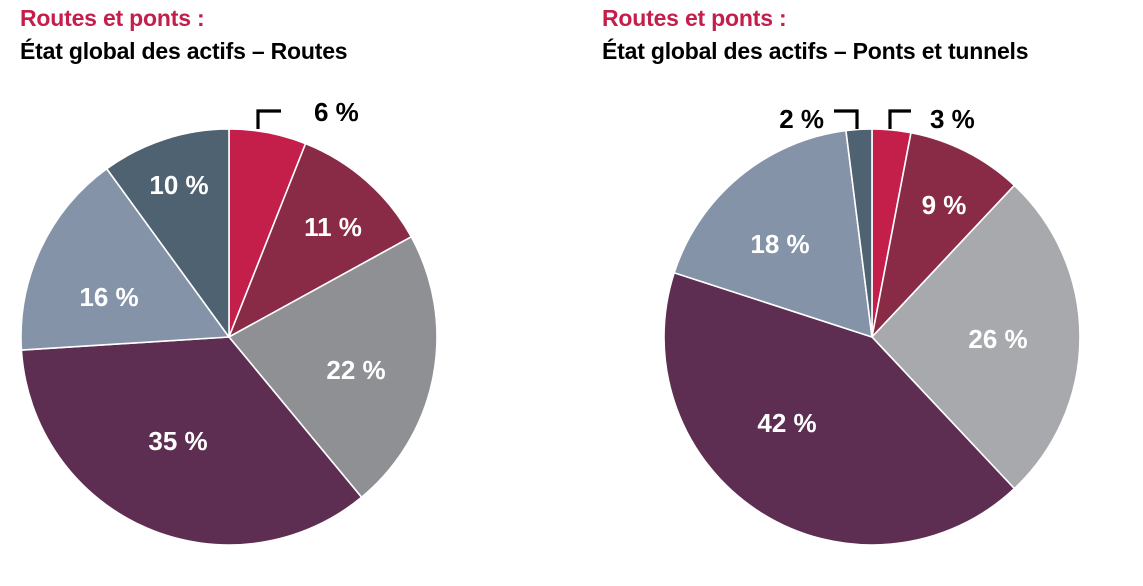 The image size is (1143, 586). What do you see at coordinates (944, 205) in the screenshot?
I see `slice-label: 9 %` at bounding box center [944, 205].